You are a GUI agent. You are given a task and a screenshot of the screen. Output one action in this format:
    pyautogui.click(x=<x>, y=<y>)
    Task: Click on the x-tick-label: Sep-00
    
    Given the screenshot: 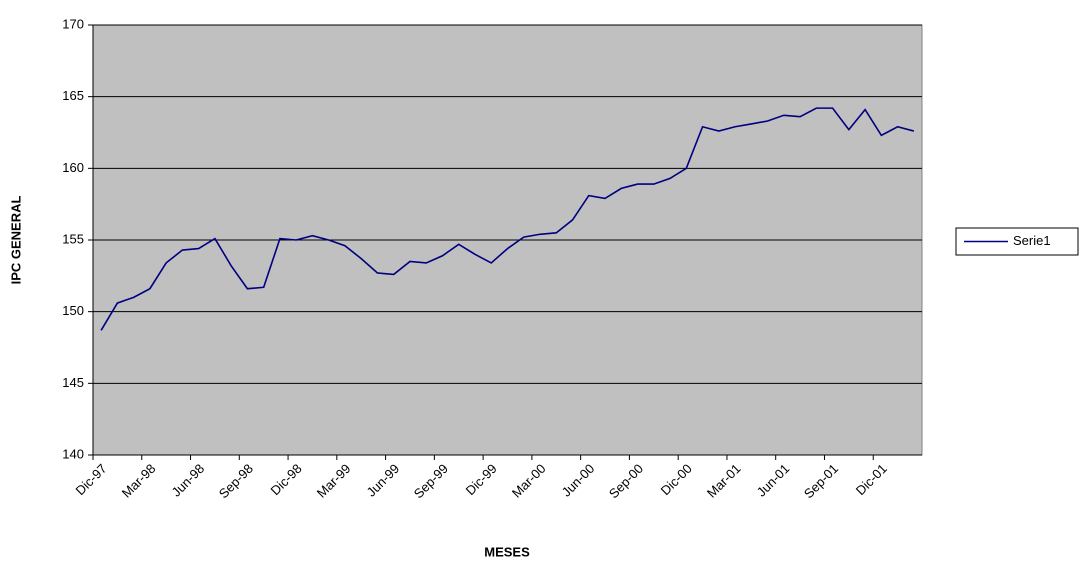 What is the action you would take?
    pyautogui.click(x=626, y=481)
    